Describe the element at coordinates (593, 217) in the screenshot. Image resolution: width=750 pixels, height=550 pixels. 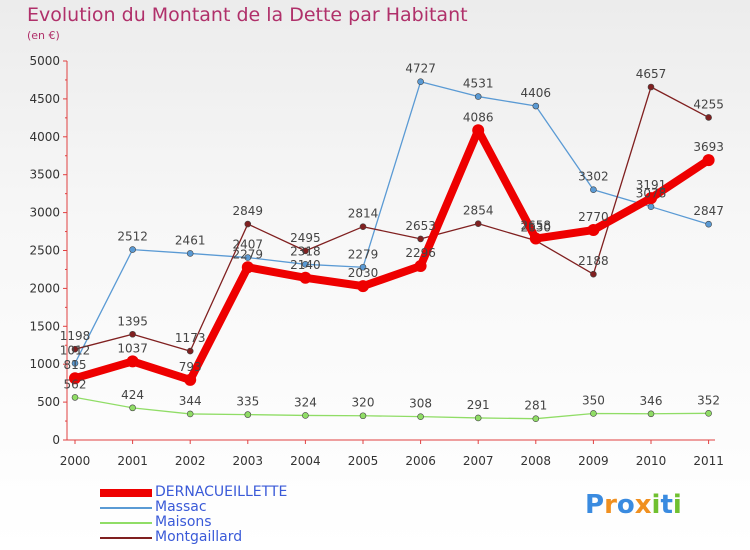
I see `data-label-dernacueillette: 2770` at that location.